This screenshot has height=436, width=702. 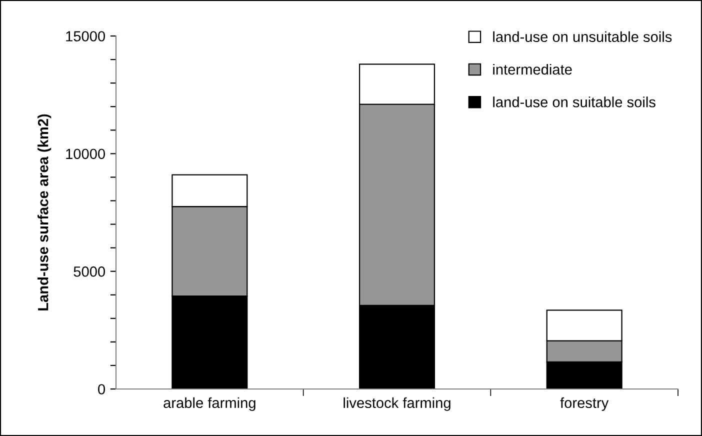 What do you see at coordinates (582, 36) in the screenshot?
I see `legend-label: land-use on unsuitable soils` at bounding box center [582, 36].